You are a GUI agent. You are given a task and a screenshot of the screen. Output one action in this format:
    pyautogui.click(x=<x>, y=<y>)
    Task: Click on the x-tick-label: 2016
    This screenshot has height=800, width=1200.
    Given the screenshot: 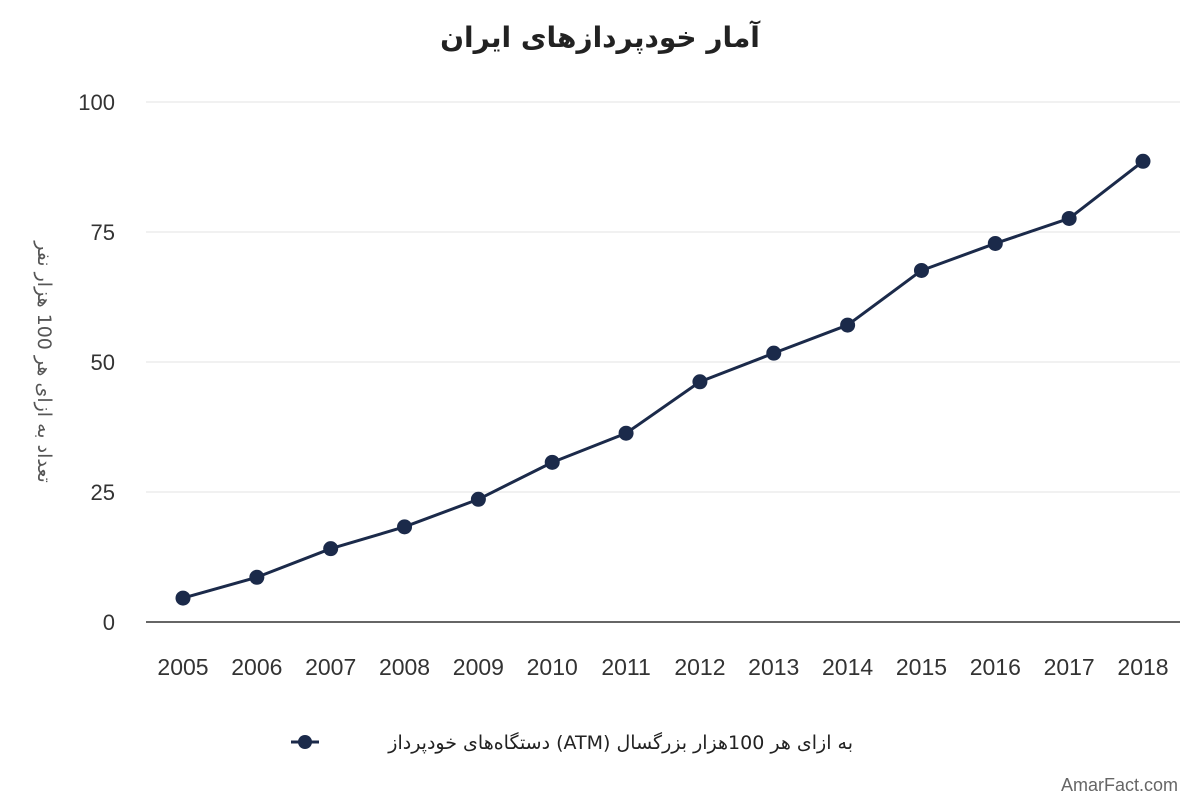 What is the action you would take?
    pyautogui.click(x=995, y=667)
    